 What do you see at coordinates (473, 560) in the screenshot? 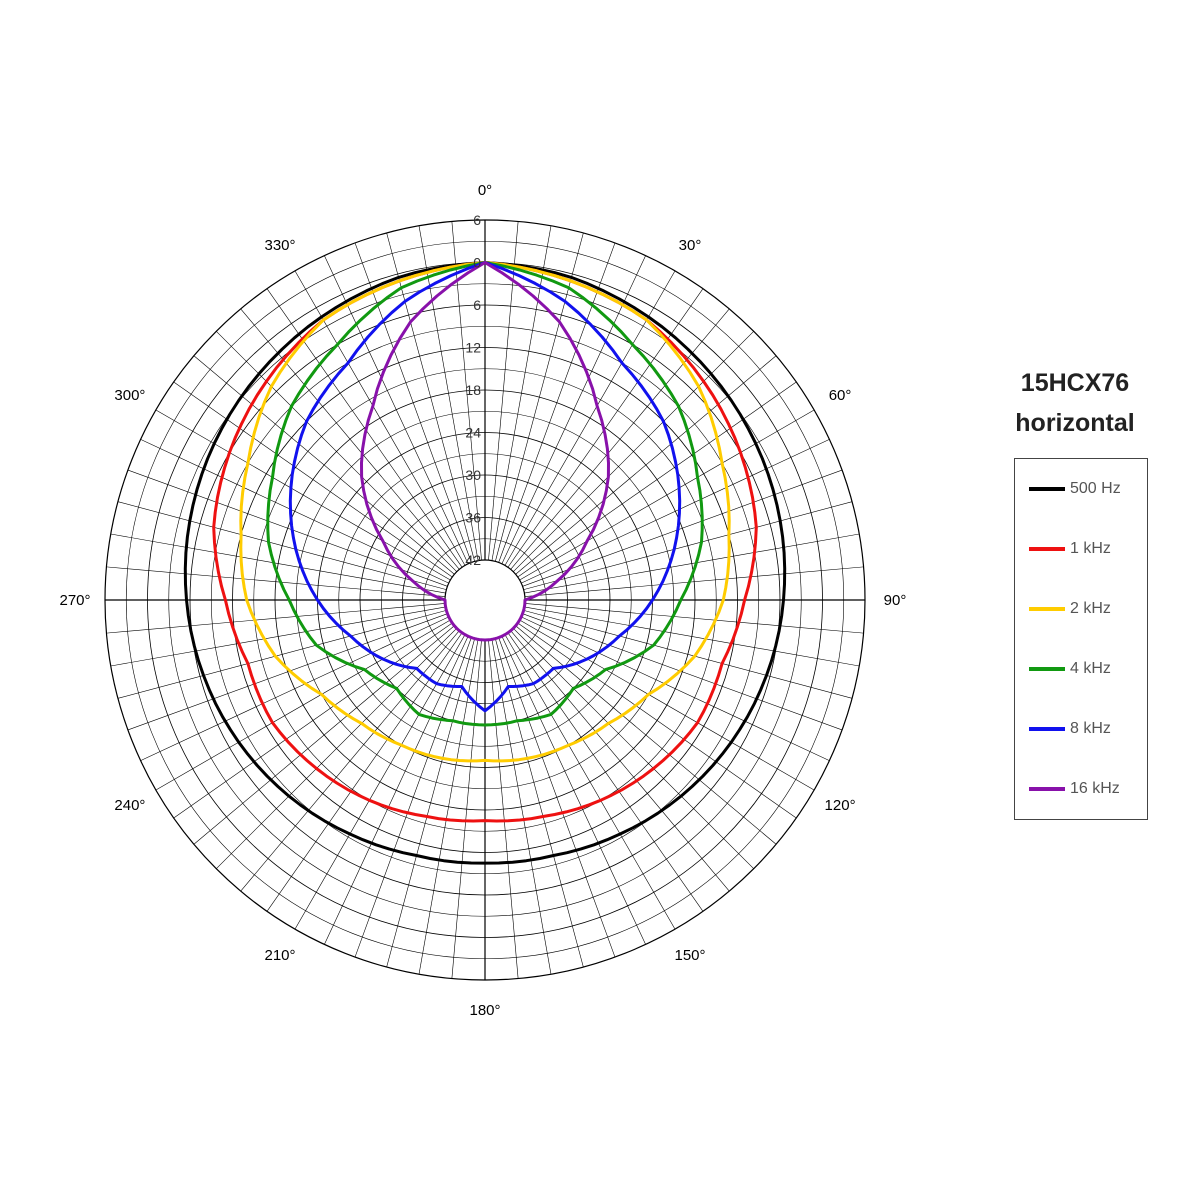
I see `ring-label: 42` at bounding box center [473, 560].